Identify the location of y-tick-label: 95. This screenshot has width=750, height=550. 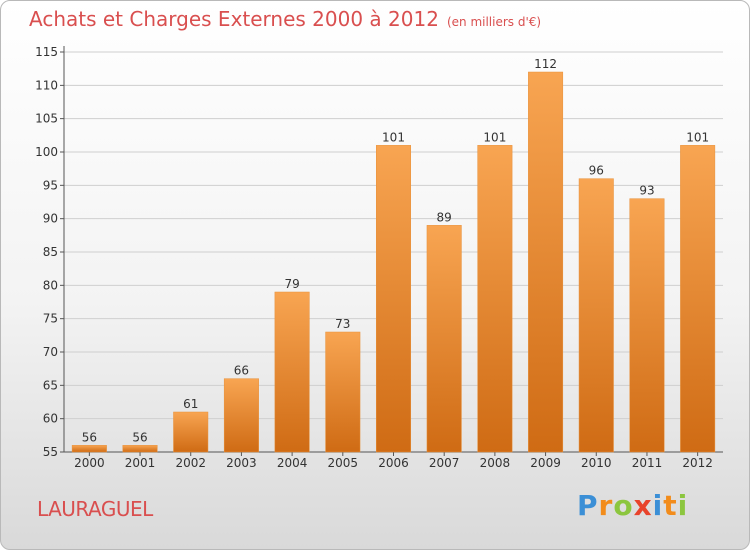
(50, 185).